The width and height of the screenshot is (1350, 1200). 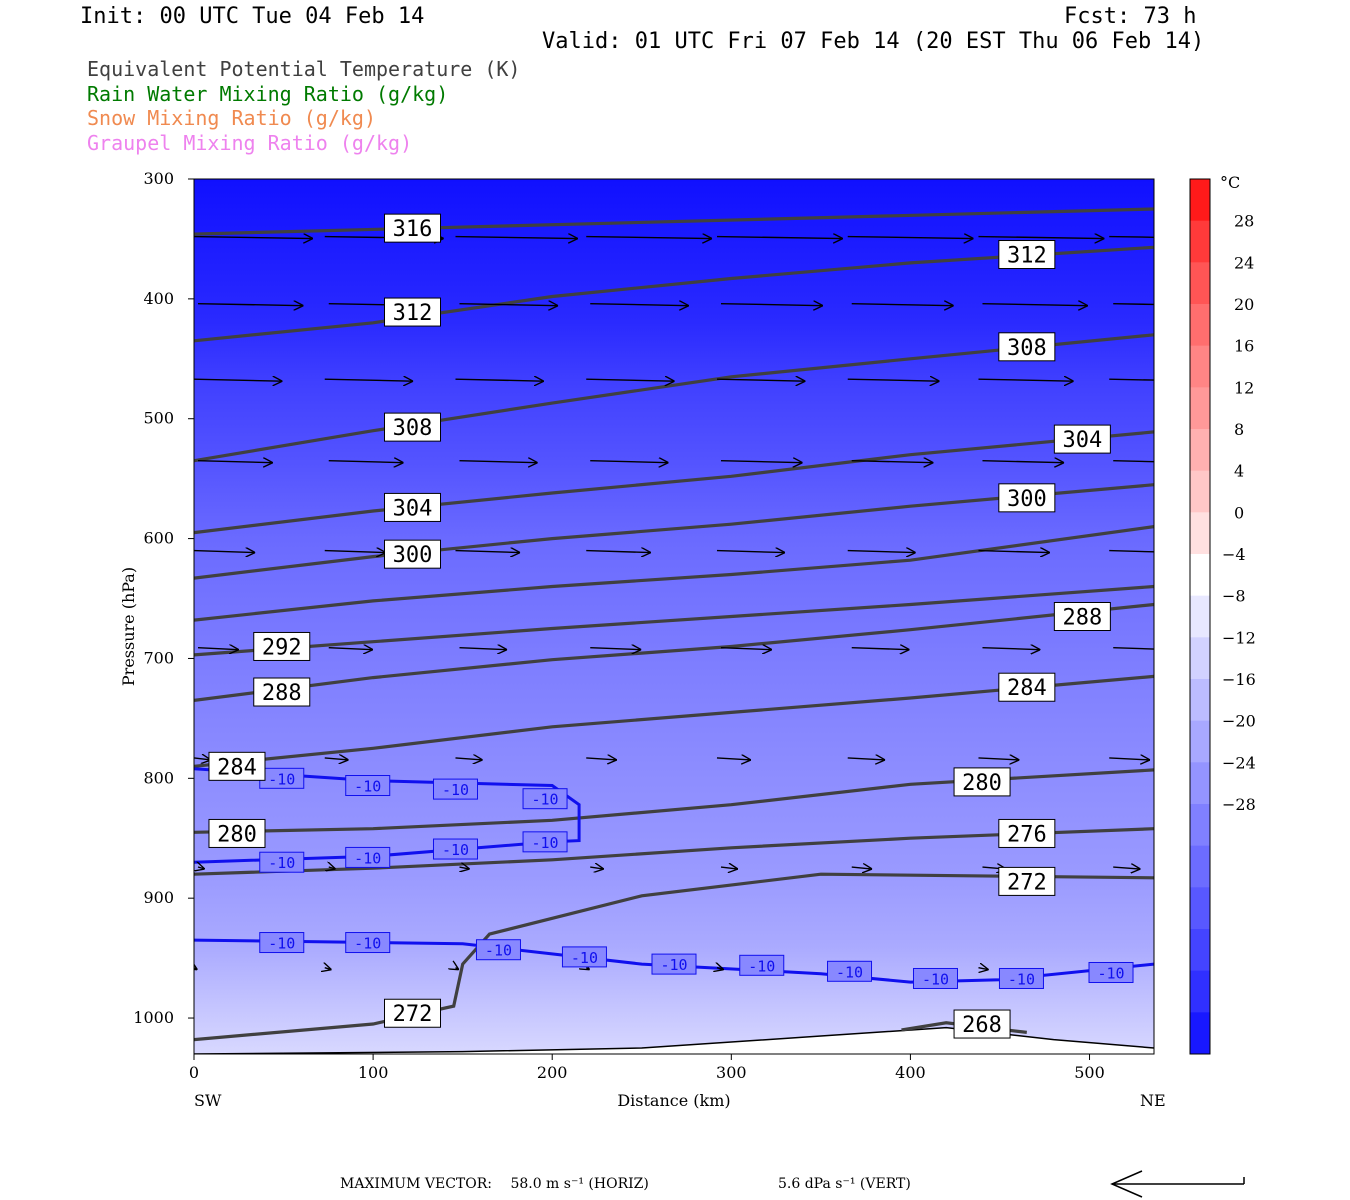 What do you see at coordinates (1244, 346) in the screenshot?
I see `colorbar-label: 16` at bounding box center [1244, 346].